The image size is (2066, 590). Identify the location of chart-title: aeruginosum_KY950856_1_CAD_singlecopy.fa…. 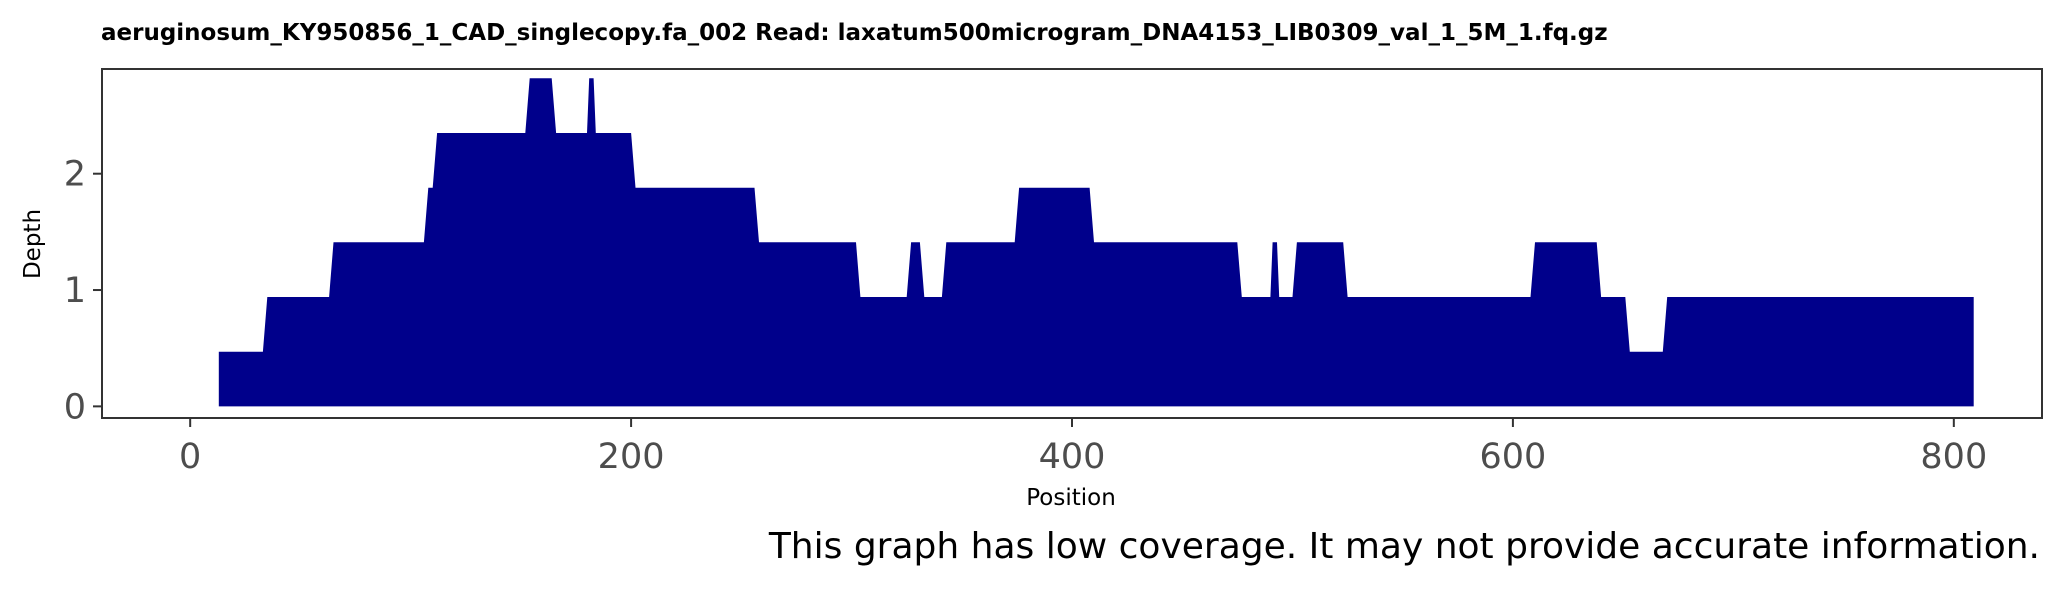
(854, 33).